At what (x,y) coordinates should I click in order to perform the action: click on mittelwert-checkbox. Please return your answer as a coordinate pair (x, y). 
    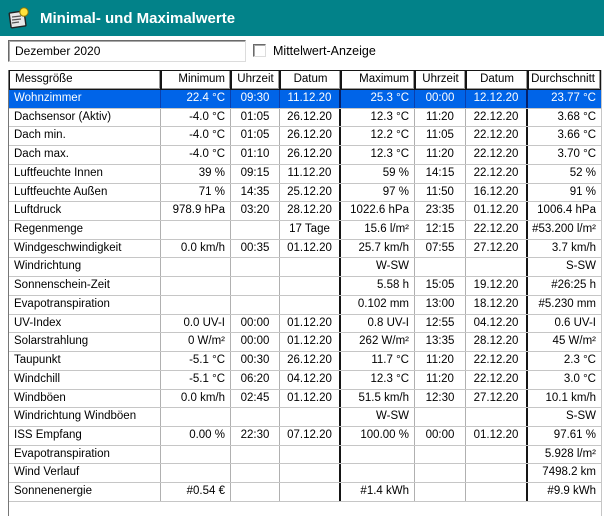
    Looking at the image, I should click on (259, 50).